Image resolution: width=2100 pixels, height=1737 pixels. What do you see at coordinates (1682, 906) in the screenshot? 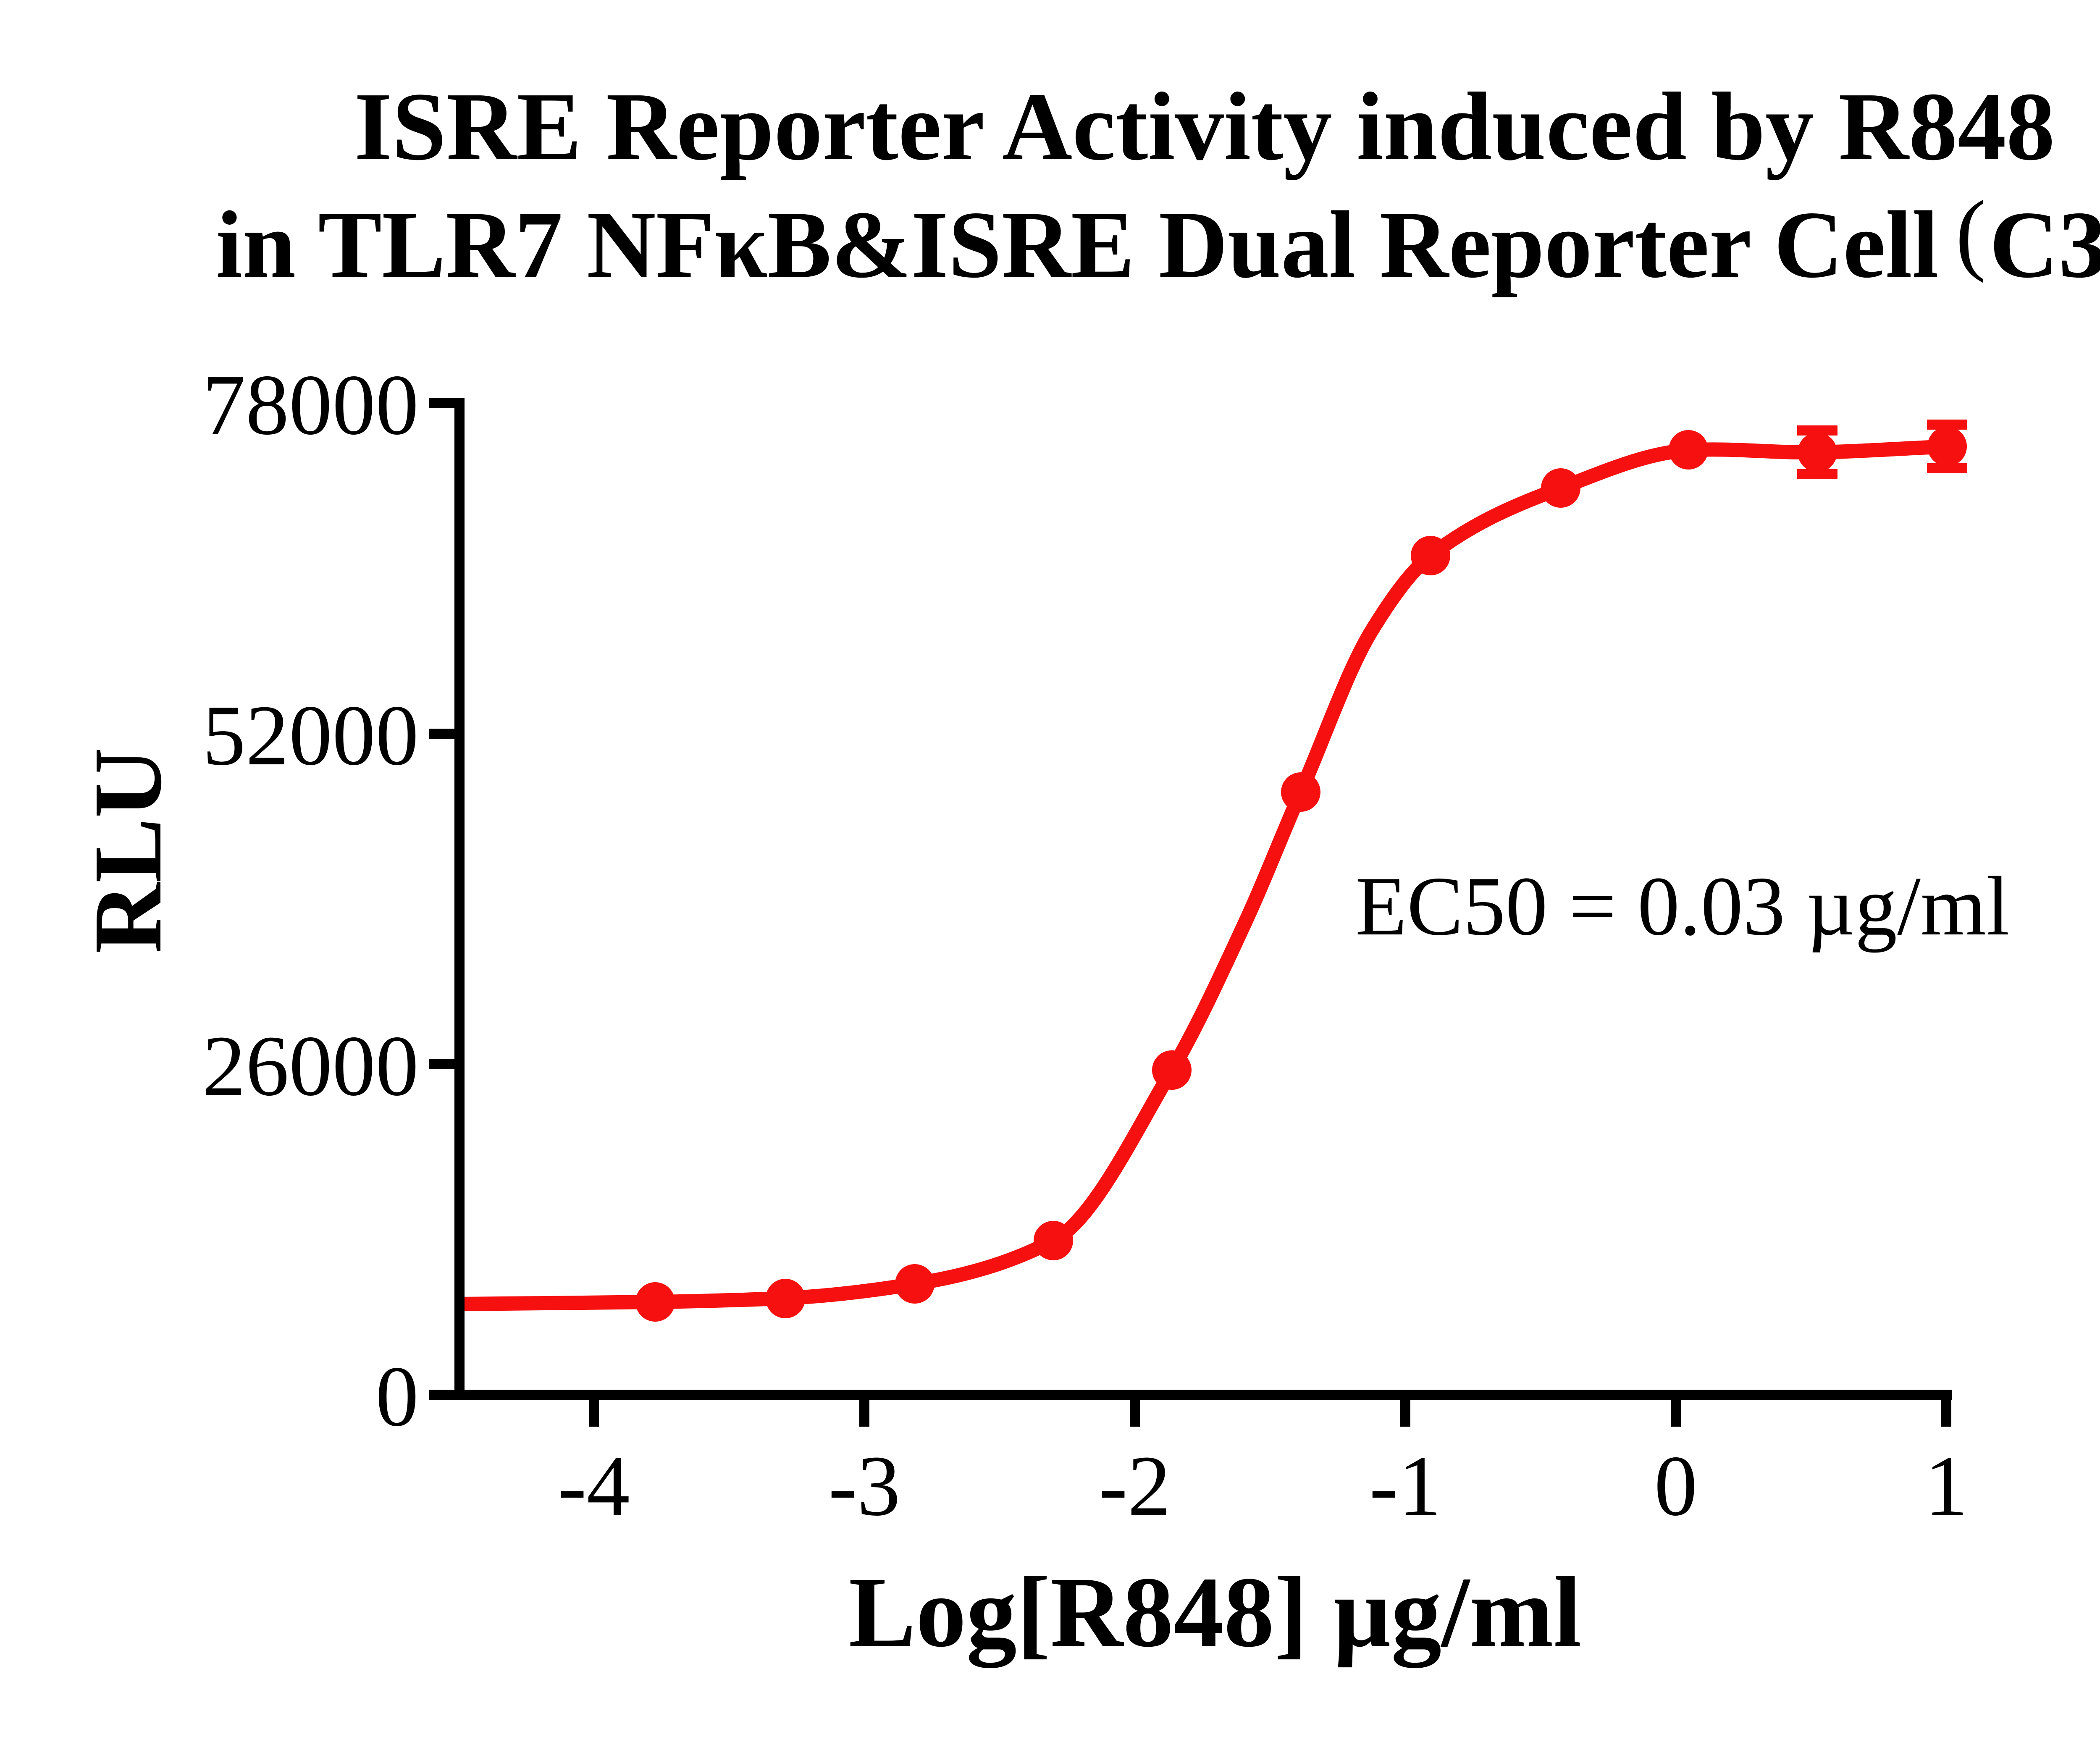
I see `svg-text: EC50 = 0.03 µg/ml` at bounding box center [1682, 906].